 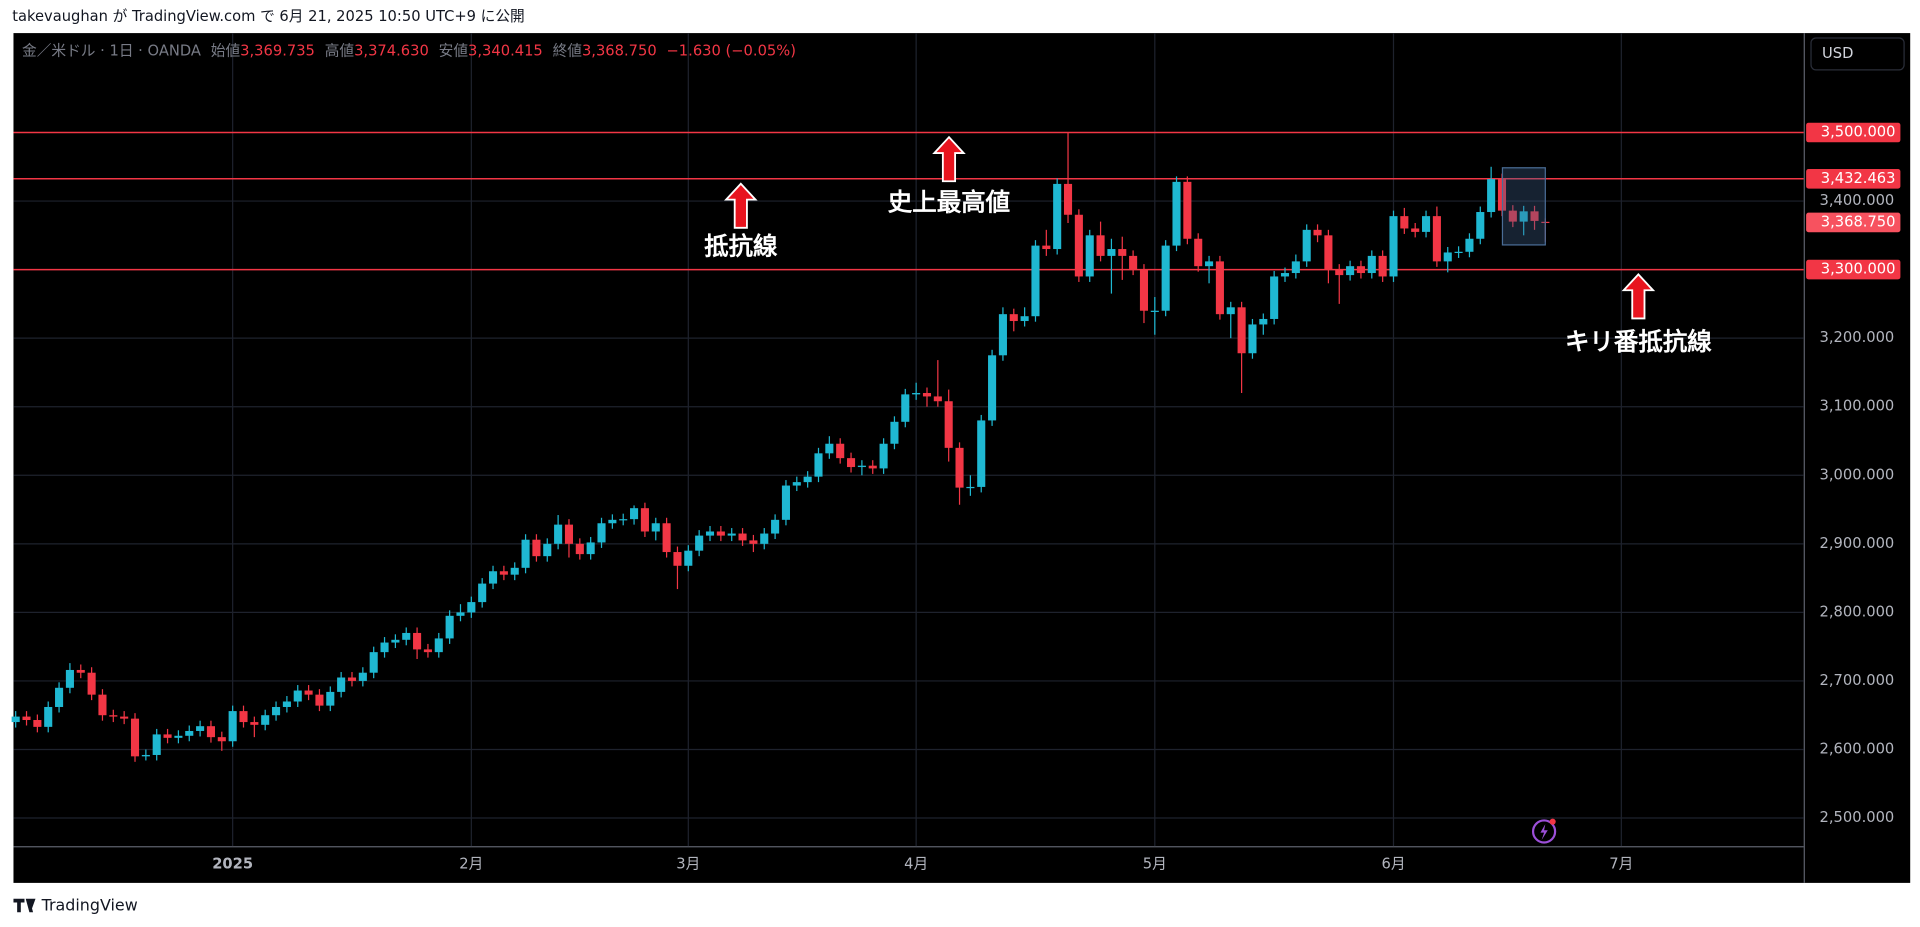 What do you see at coordinates (1552, 821) in the screenshot?
I see `icon-dot` at bounding box center [1552, 821].